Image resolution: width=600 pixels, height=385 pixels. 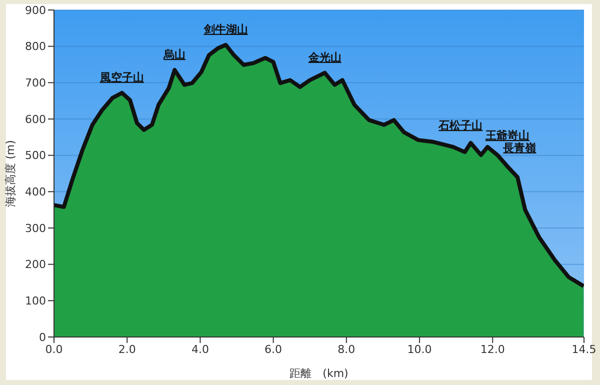 What do you see at coordinates (520, 147) in the screenshot?
I see `annotation: 長青嶺` at bounding box center [520, 147].